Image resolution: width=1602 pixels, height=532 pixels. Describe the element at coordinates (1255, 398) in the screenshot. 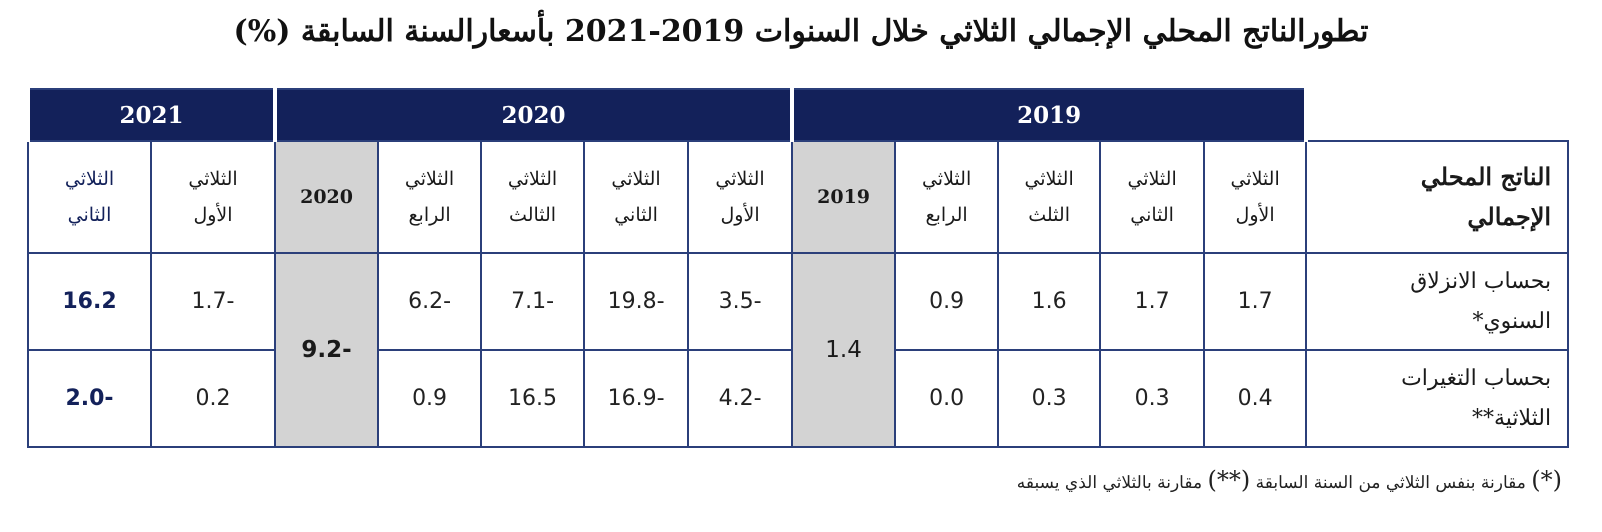

I see `cell-qoq-q1-2019: 0.4` at that location.